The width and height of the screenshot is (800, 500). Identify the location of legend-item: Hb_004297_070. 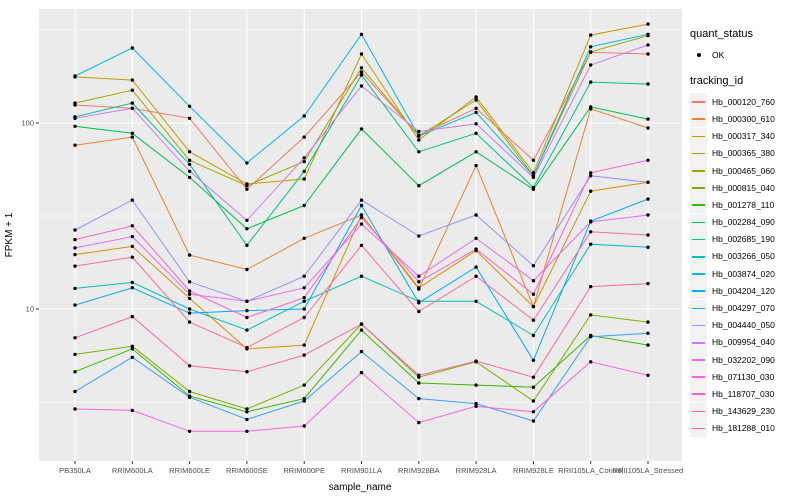
(744, 308).